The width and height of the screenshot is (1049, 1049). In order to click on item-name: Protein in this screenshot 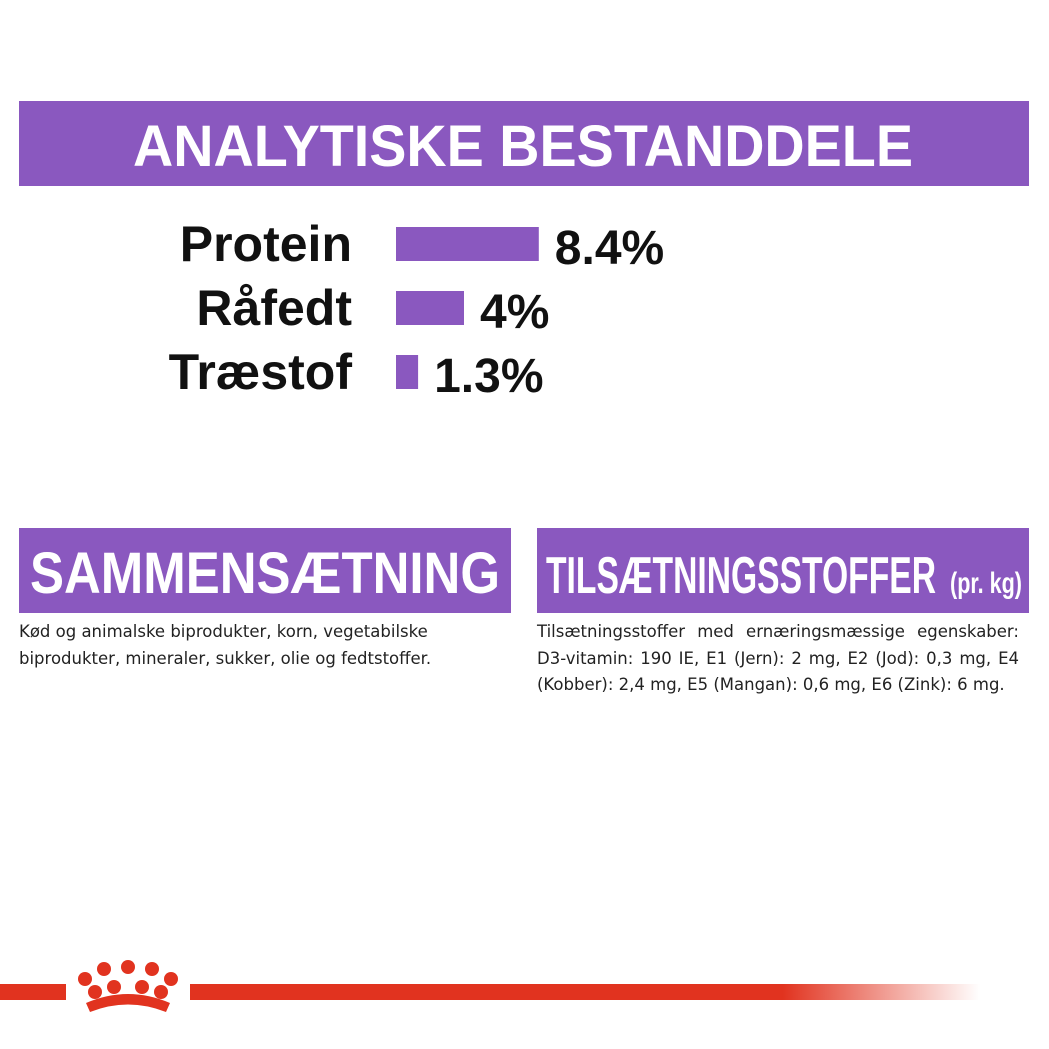, I will do `click(266, 244)`.